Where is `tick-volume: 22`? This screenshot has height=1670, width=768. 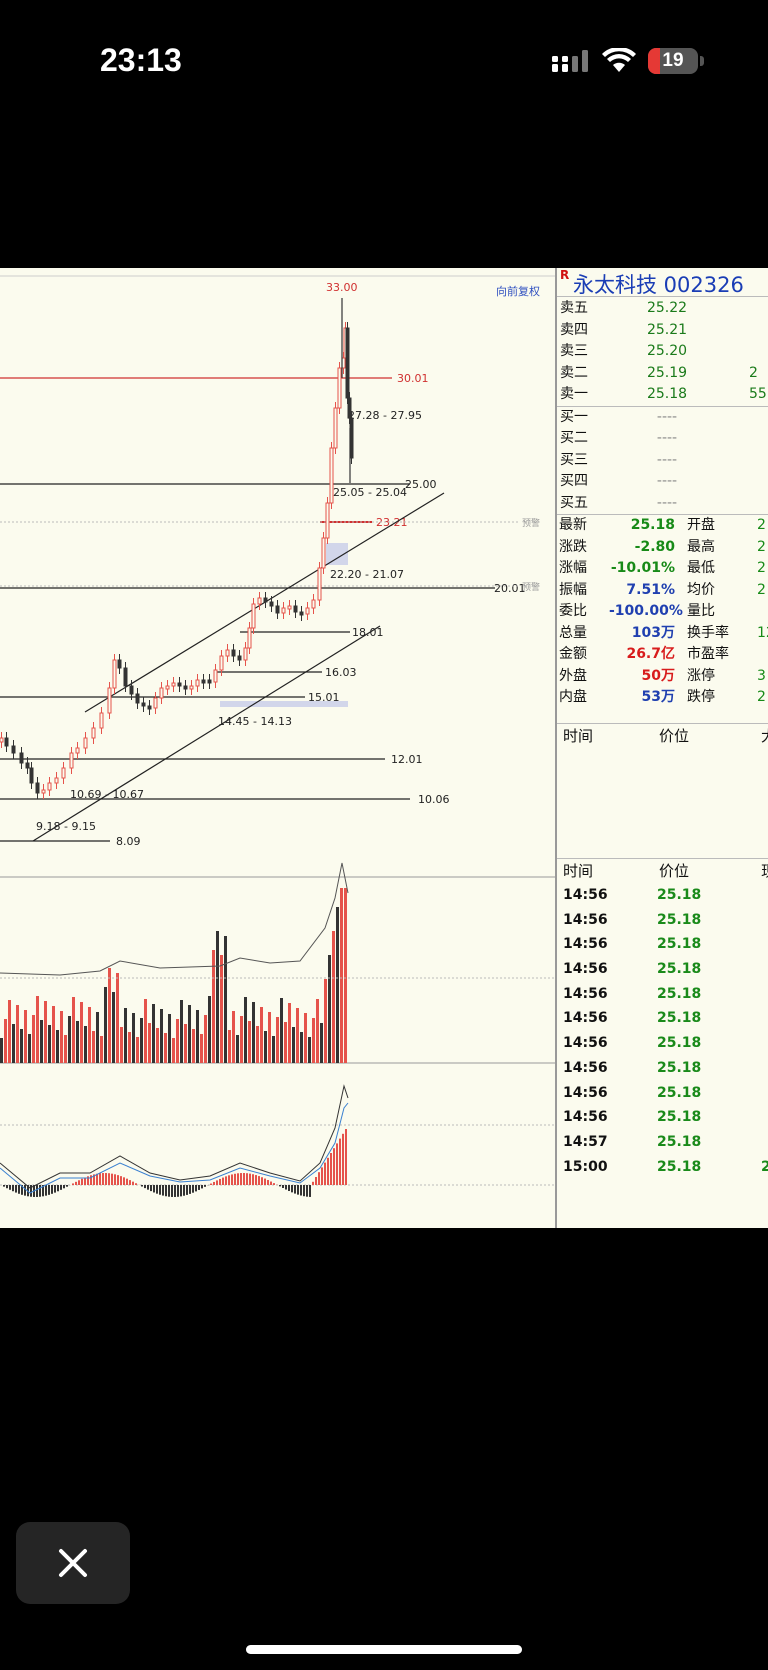
tick-volume: 22 is located at coordinates (764, 1166).